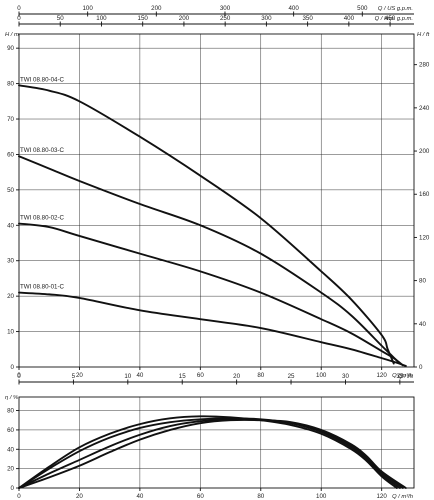  Describe the element at coordinates (87, 8) in the screenshot. I see `top-axis-0-tick-label: 100` at that location.